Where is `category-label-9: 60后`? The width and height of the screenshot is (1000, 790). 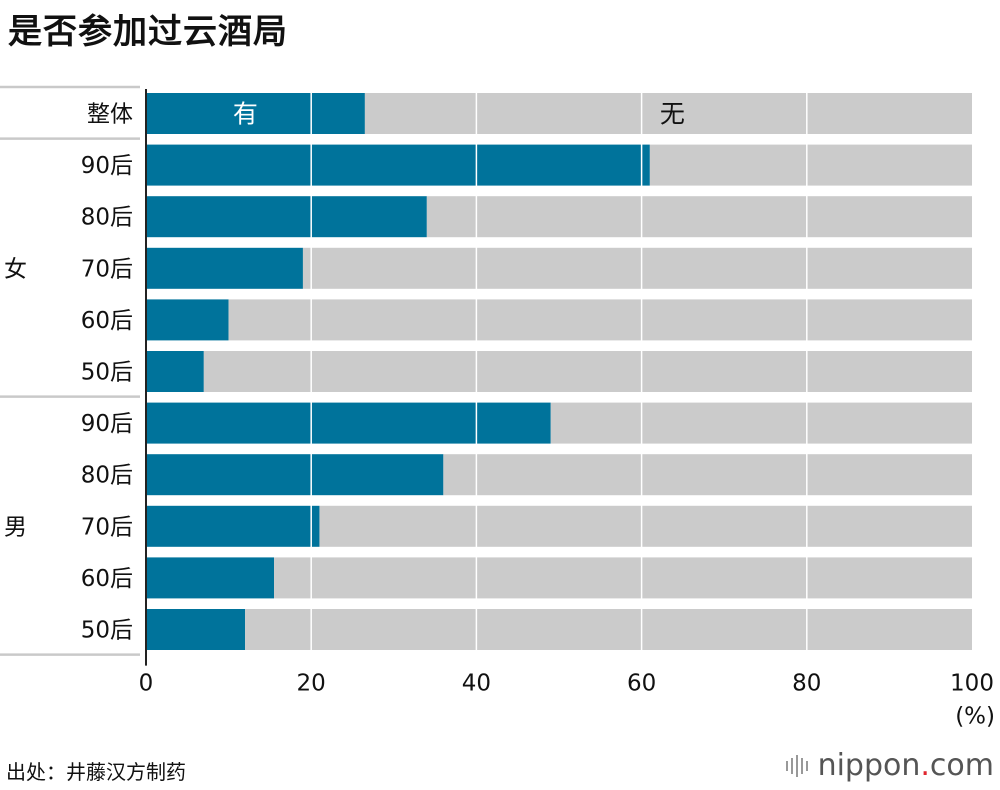 category-label-9: 60后 is located at coordinates (107, 579).